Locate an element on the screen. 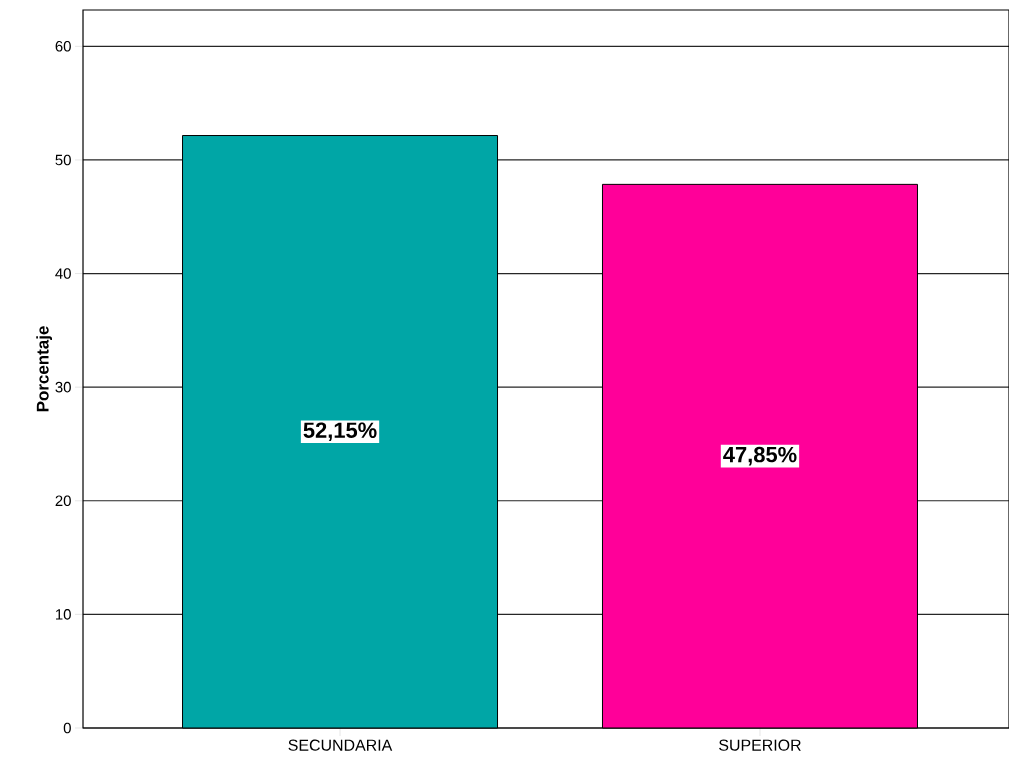 The height and width of the screenshot is (772, 1009). y-tick-label: 0 is located at coordinates (67, 728).